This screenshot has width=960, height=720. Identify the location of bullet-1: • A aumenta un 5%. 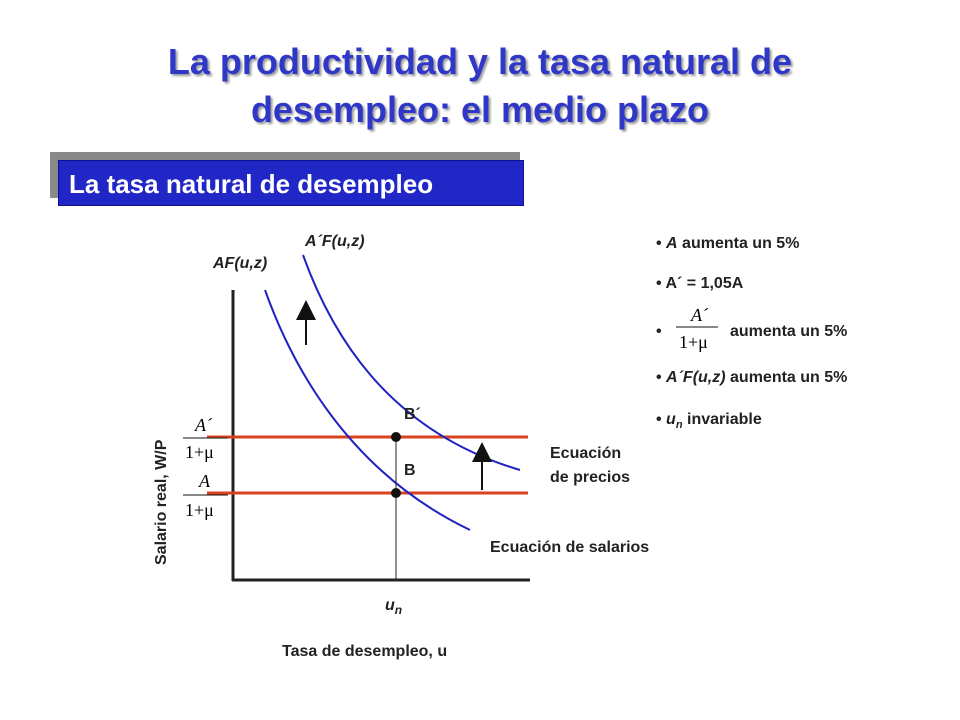
(727, 244).